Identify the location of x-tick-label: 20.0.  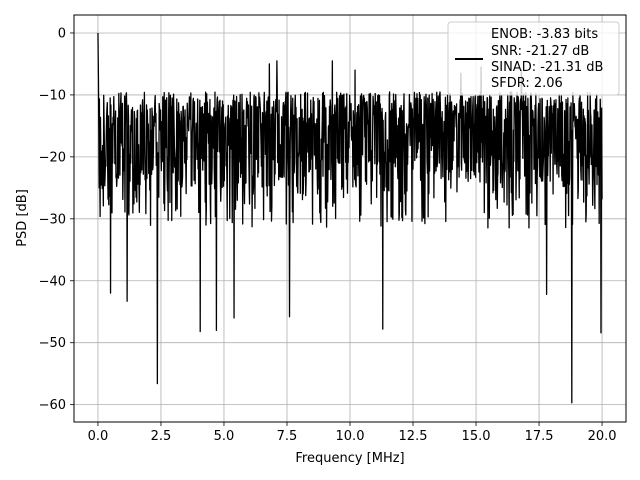
(602, 436).